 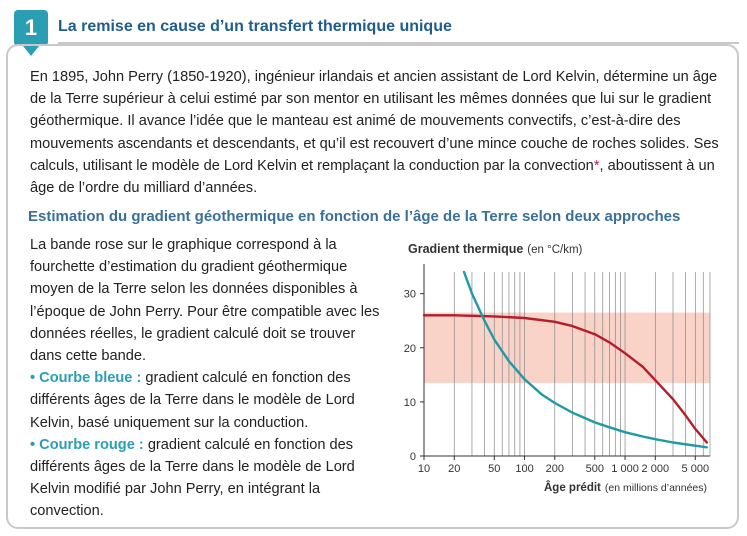 I want to click on x-tick-label: 2 000, so click(x=656, y=469).